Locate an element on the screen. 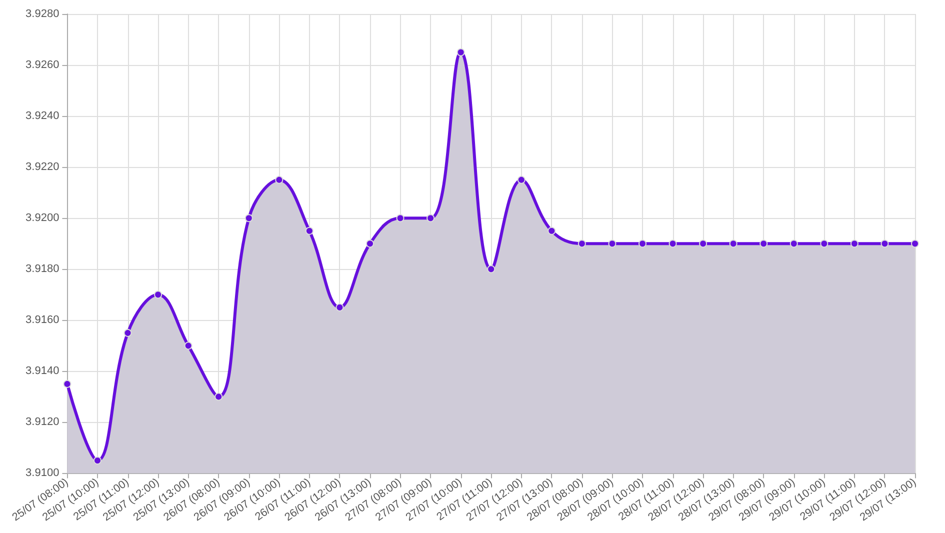  y-tick-label: 3.9280 is located at coordinates (43, 14).